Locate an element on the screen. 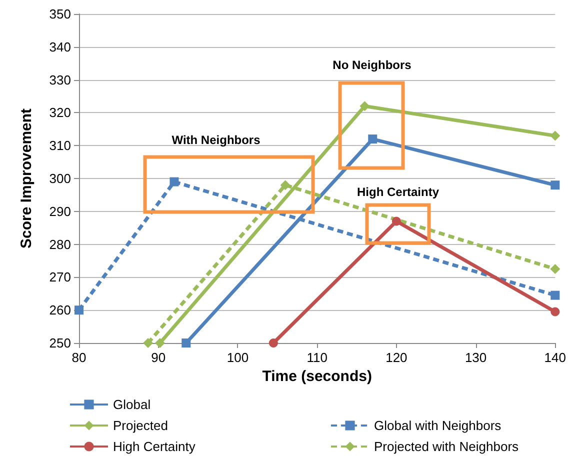 This screenshot has height=464, width=569. annotation: High Certainty is located at coordinates (398, 192).